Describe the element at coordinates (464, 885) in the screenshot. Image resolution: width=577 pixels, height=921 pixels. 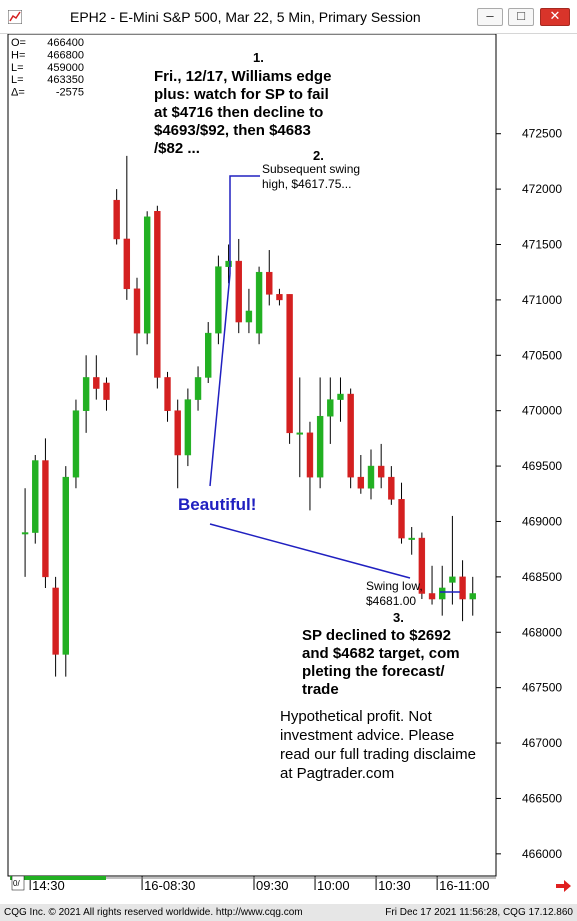
I see `x-tick-label: 16-11:00` at that location.